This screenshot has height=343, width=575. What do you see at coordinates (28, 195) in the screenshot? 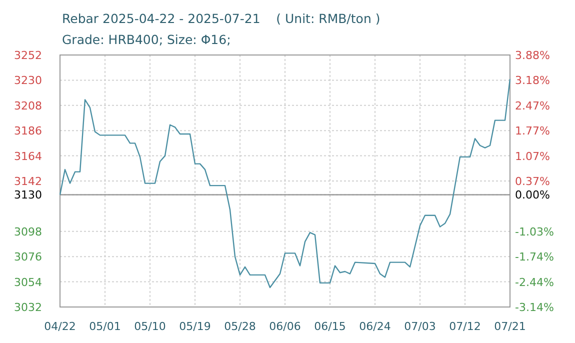
I see `y-tick-label: 3130` at bounding box center [28, 195].